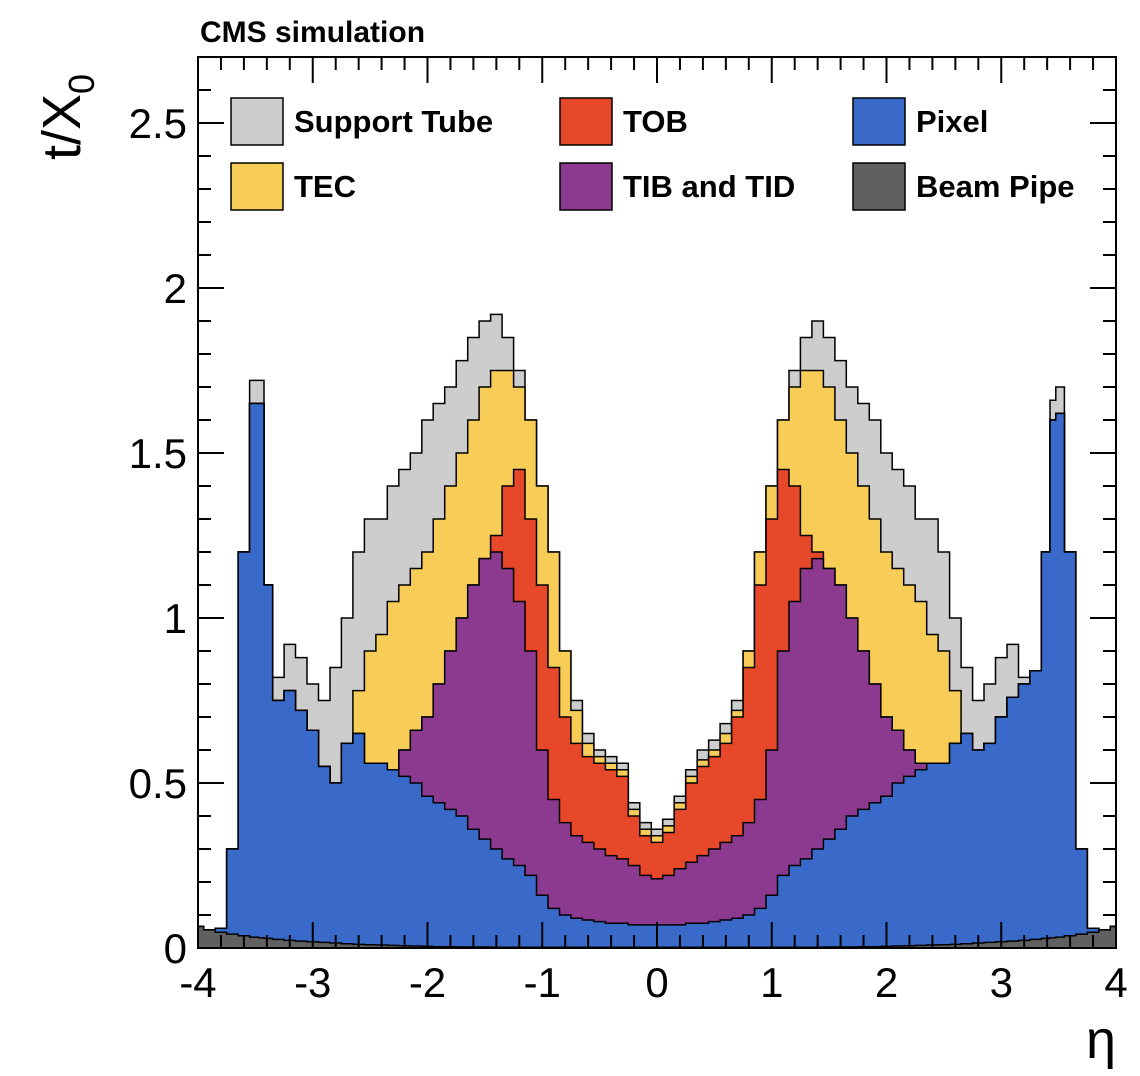 The width and height of the screenshot is (1140, 1076). I want to click on x-tick-label: -4, so click(197, 982).